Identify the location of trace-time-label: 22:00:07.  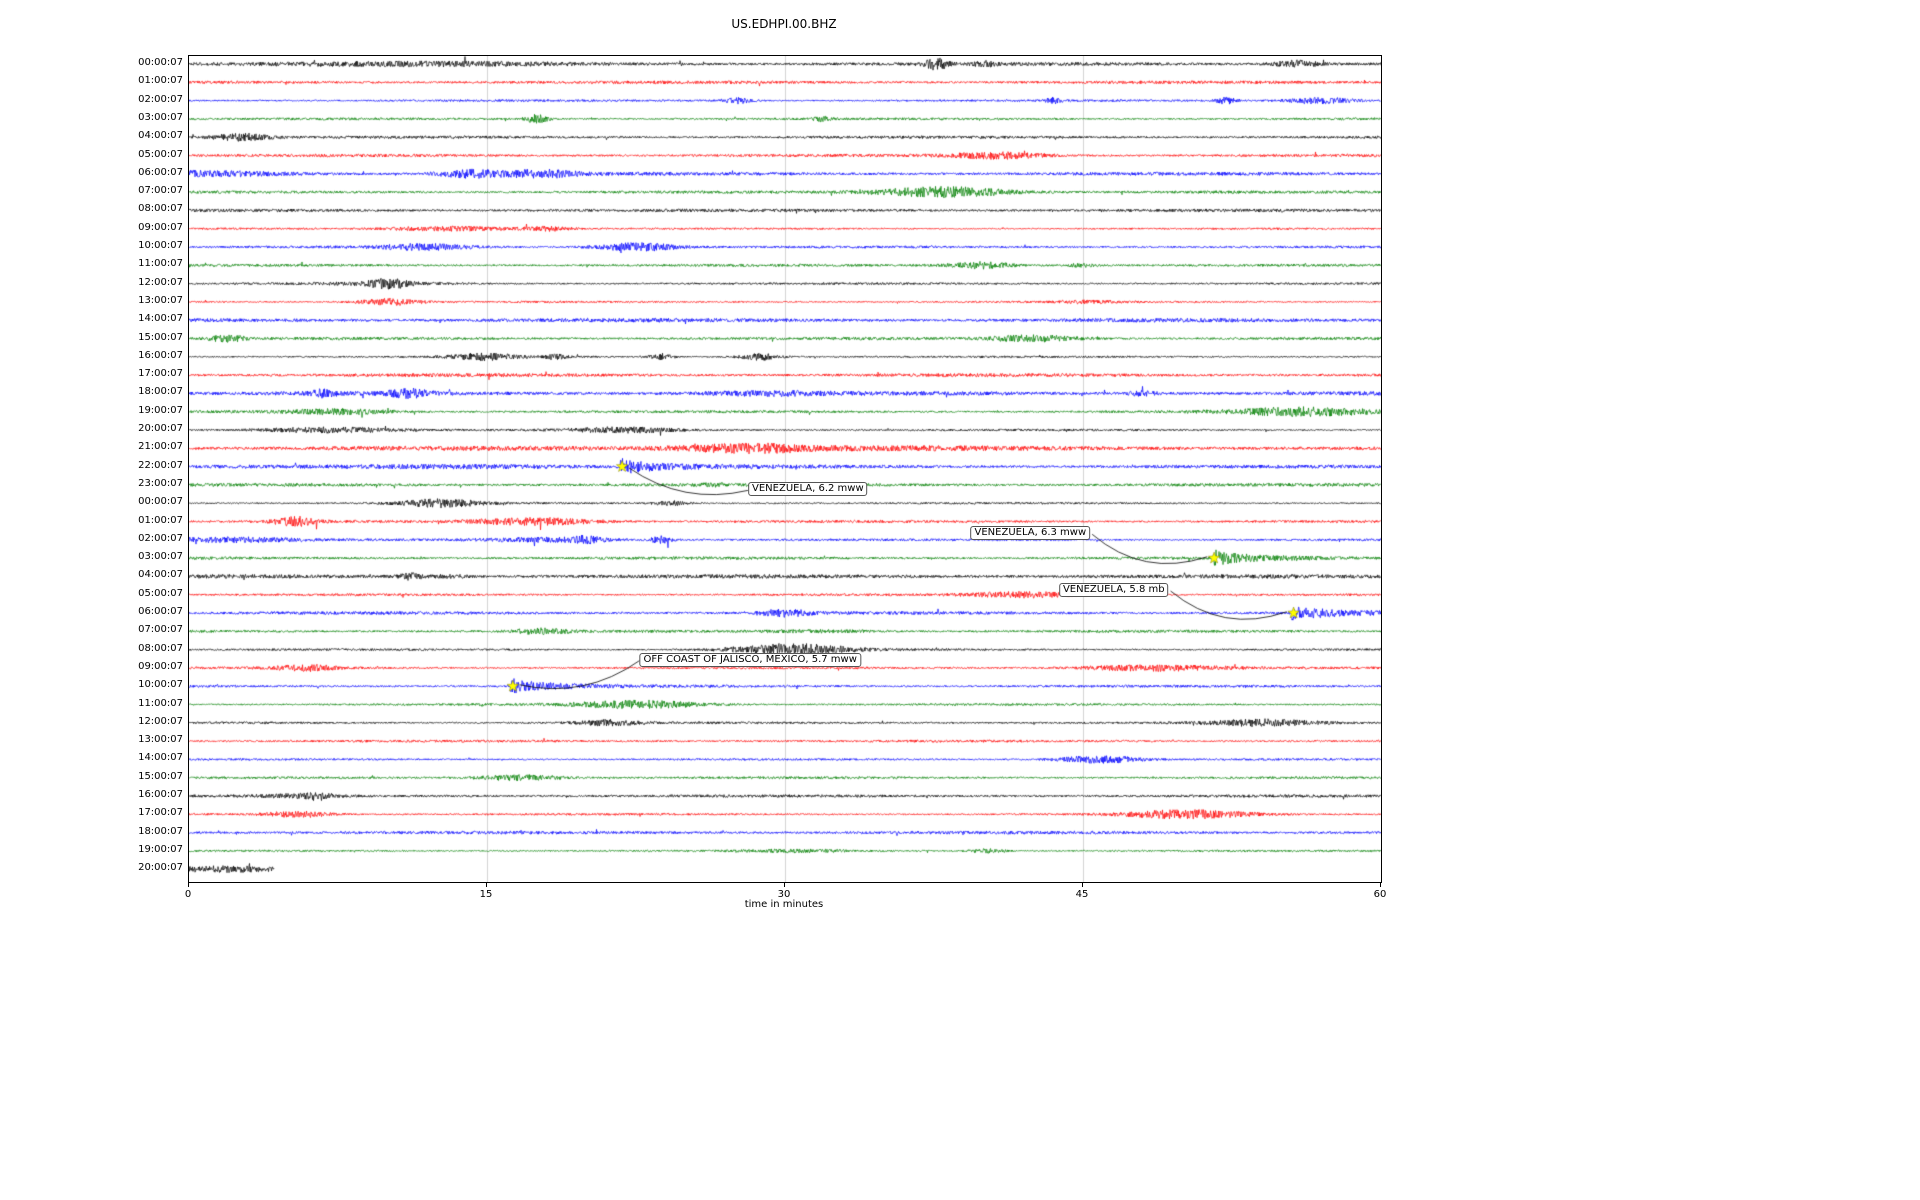
(160, 465).